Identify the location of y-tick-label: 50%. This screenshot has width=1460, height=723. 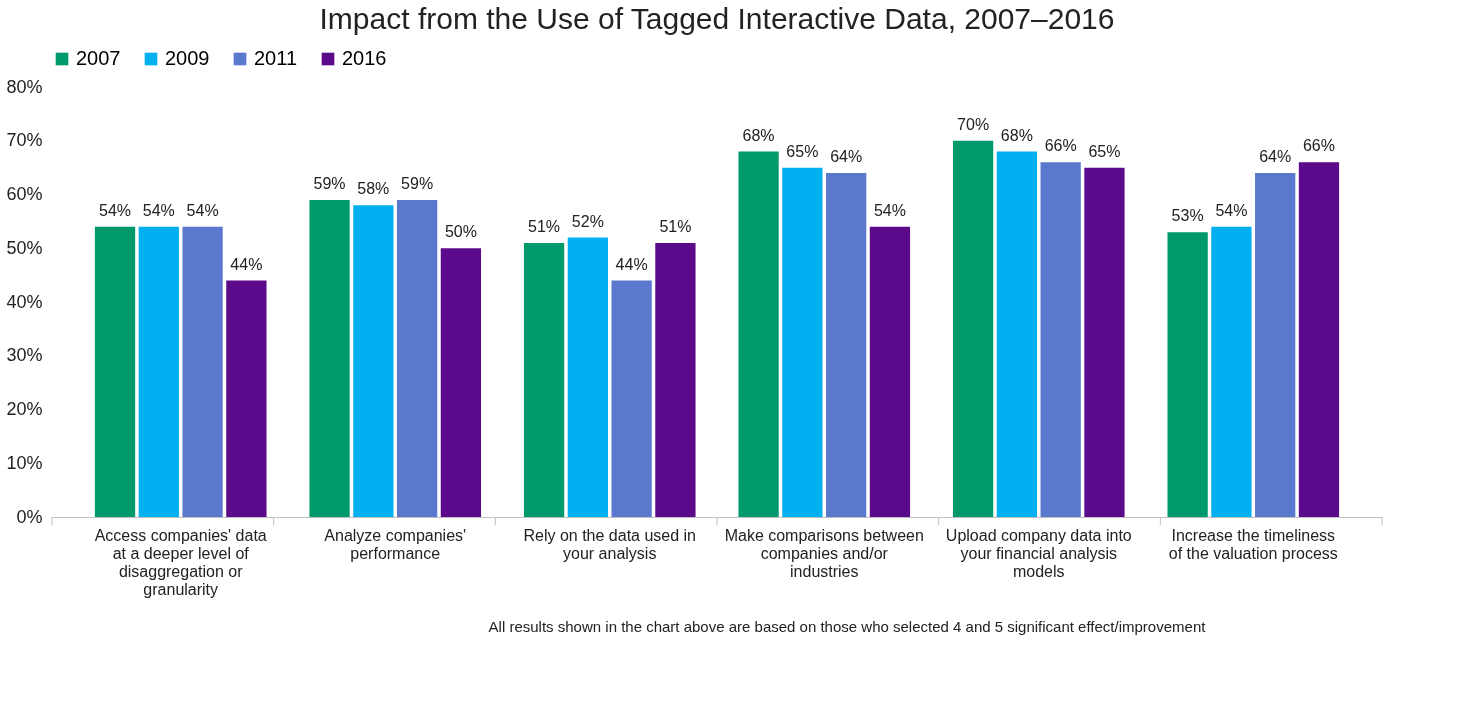
(24, 247).